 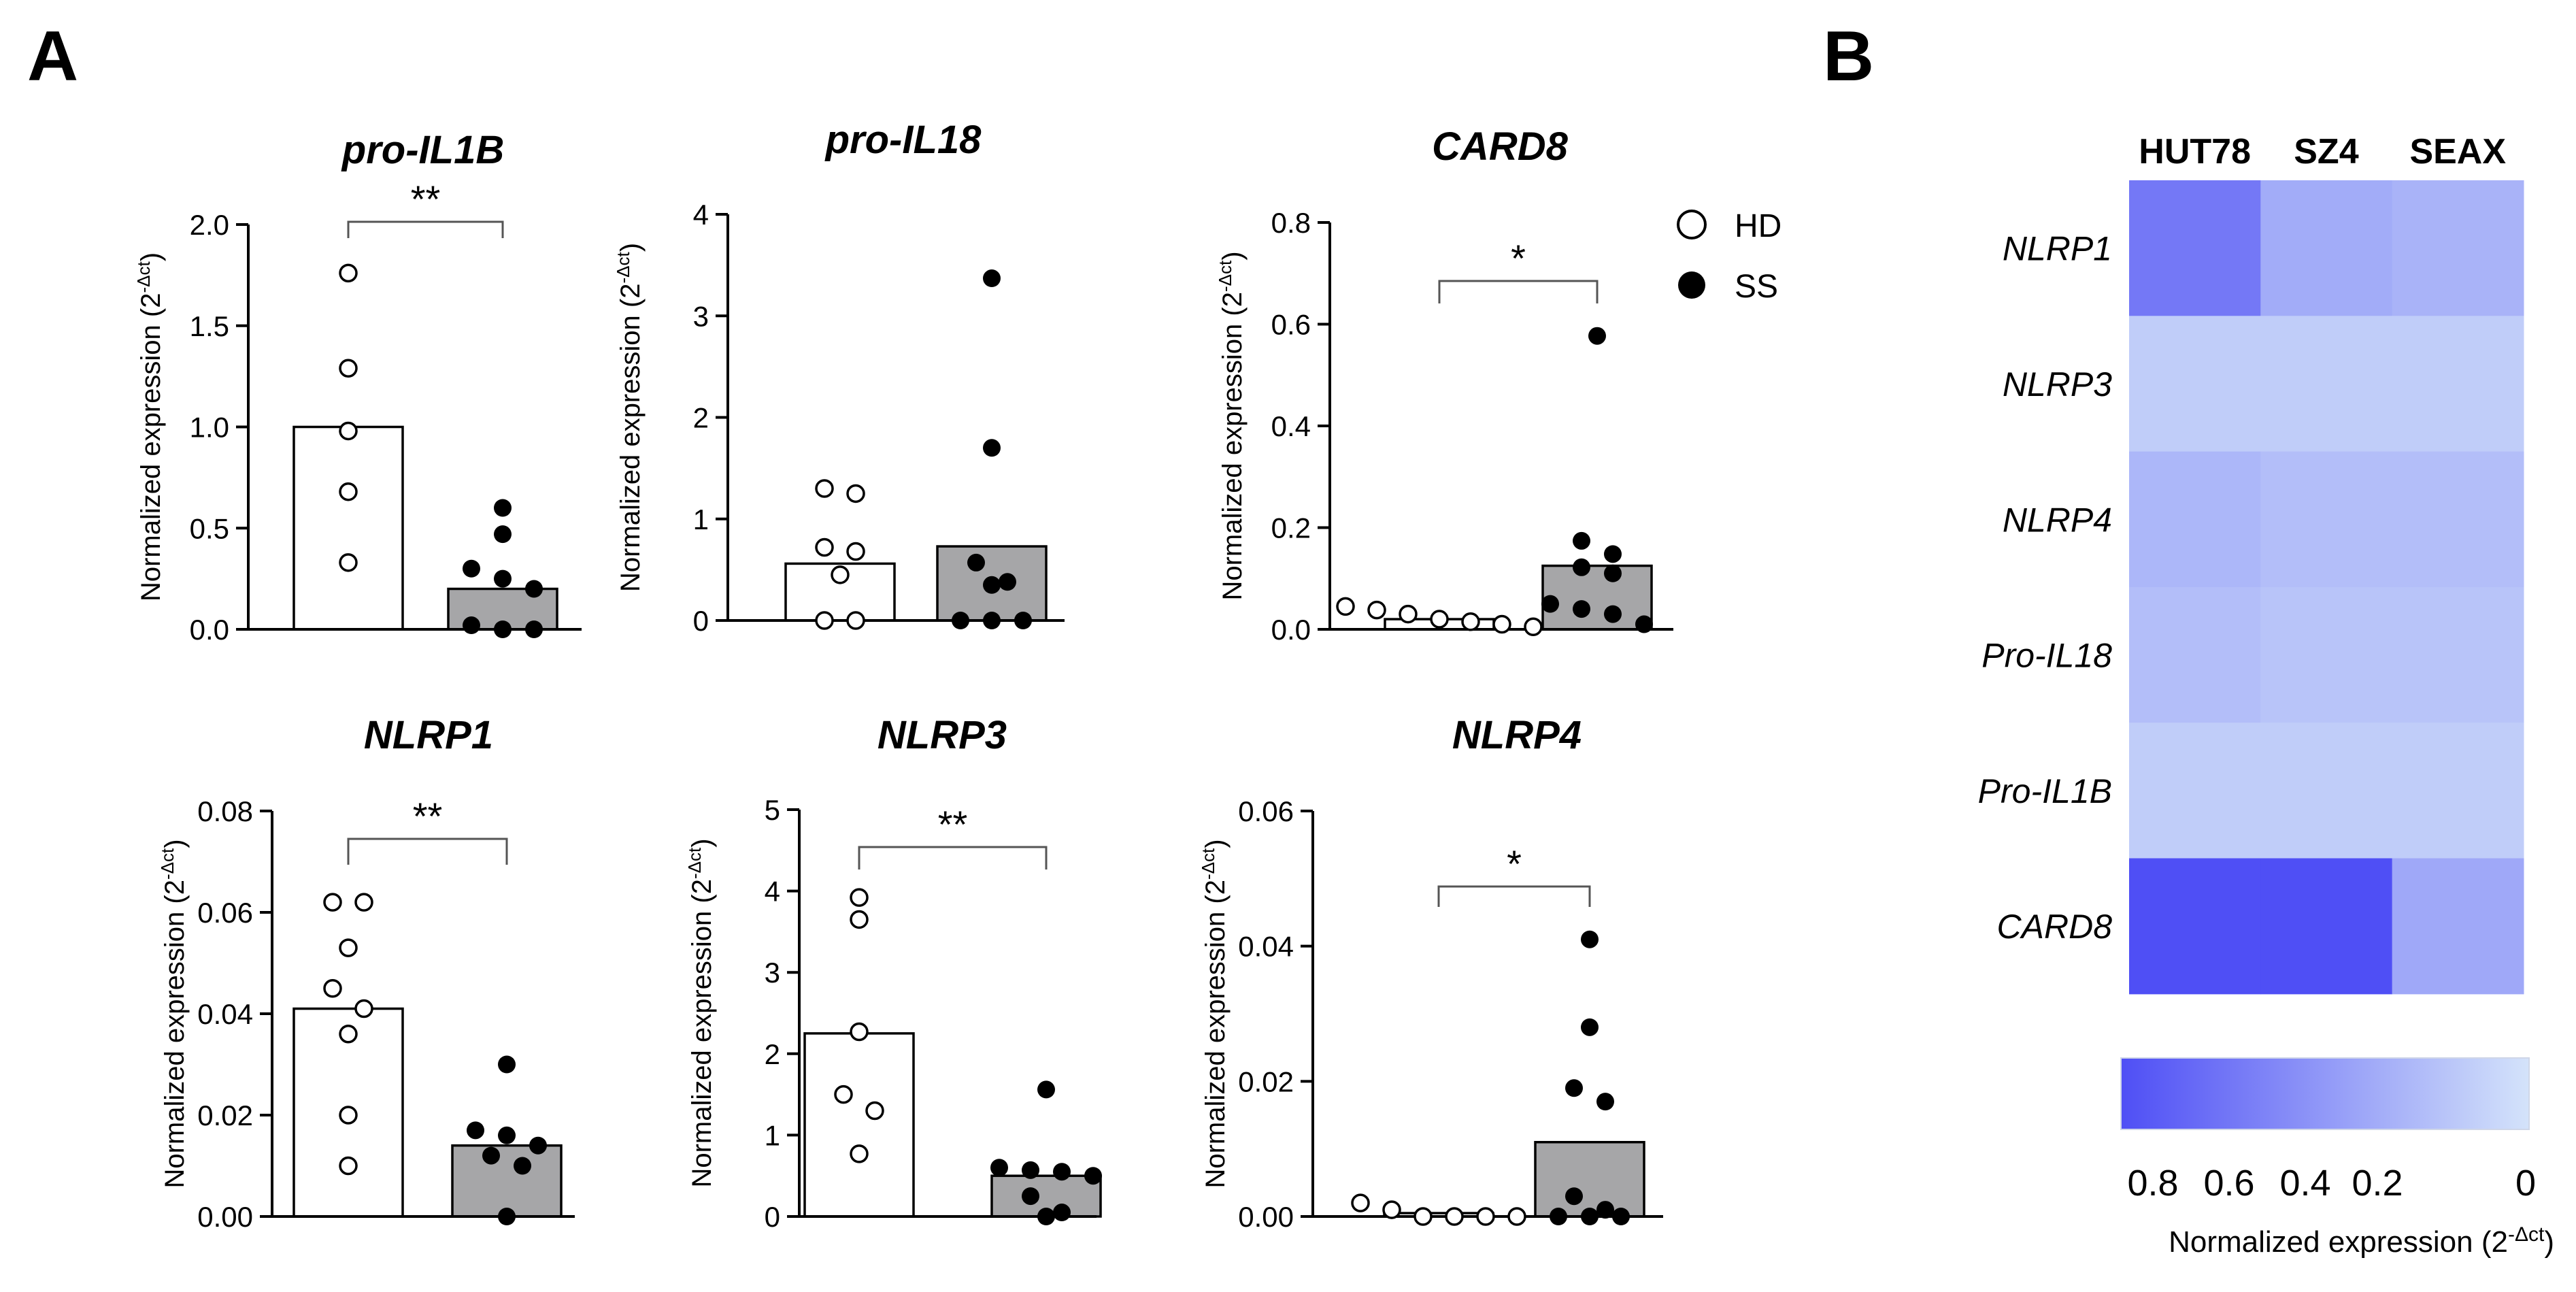 What do you see at coordinates (209, 528) in the screenshot?
I see `y-tick-label: 0.5` at bounding box center [209, 528].